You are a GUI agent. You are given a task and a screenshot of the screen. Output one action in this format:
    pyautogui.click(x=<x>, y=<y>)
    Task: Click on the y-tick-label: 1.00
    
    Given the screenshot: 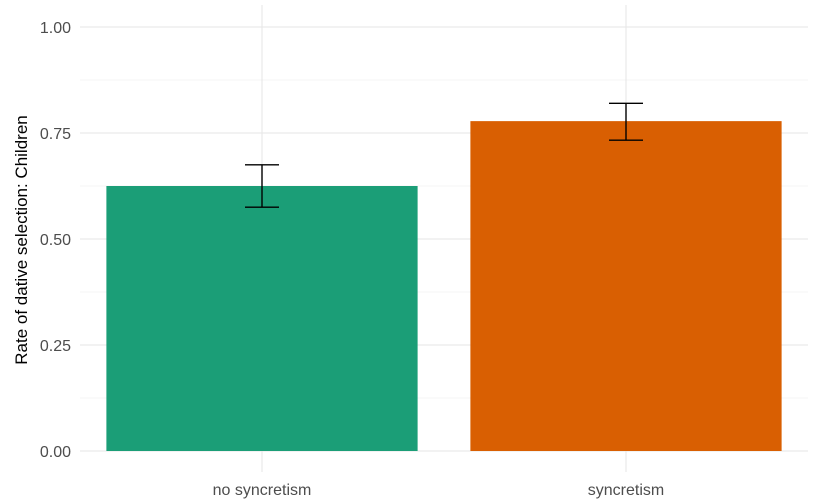 What is the action you would take?
    pyautogui.click(x=55, y=28)
    